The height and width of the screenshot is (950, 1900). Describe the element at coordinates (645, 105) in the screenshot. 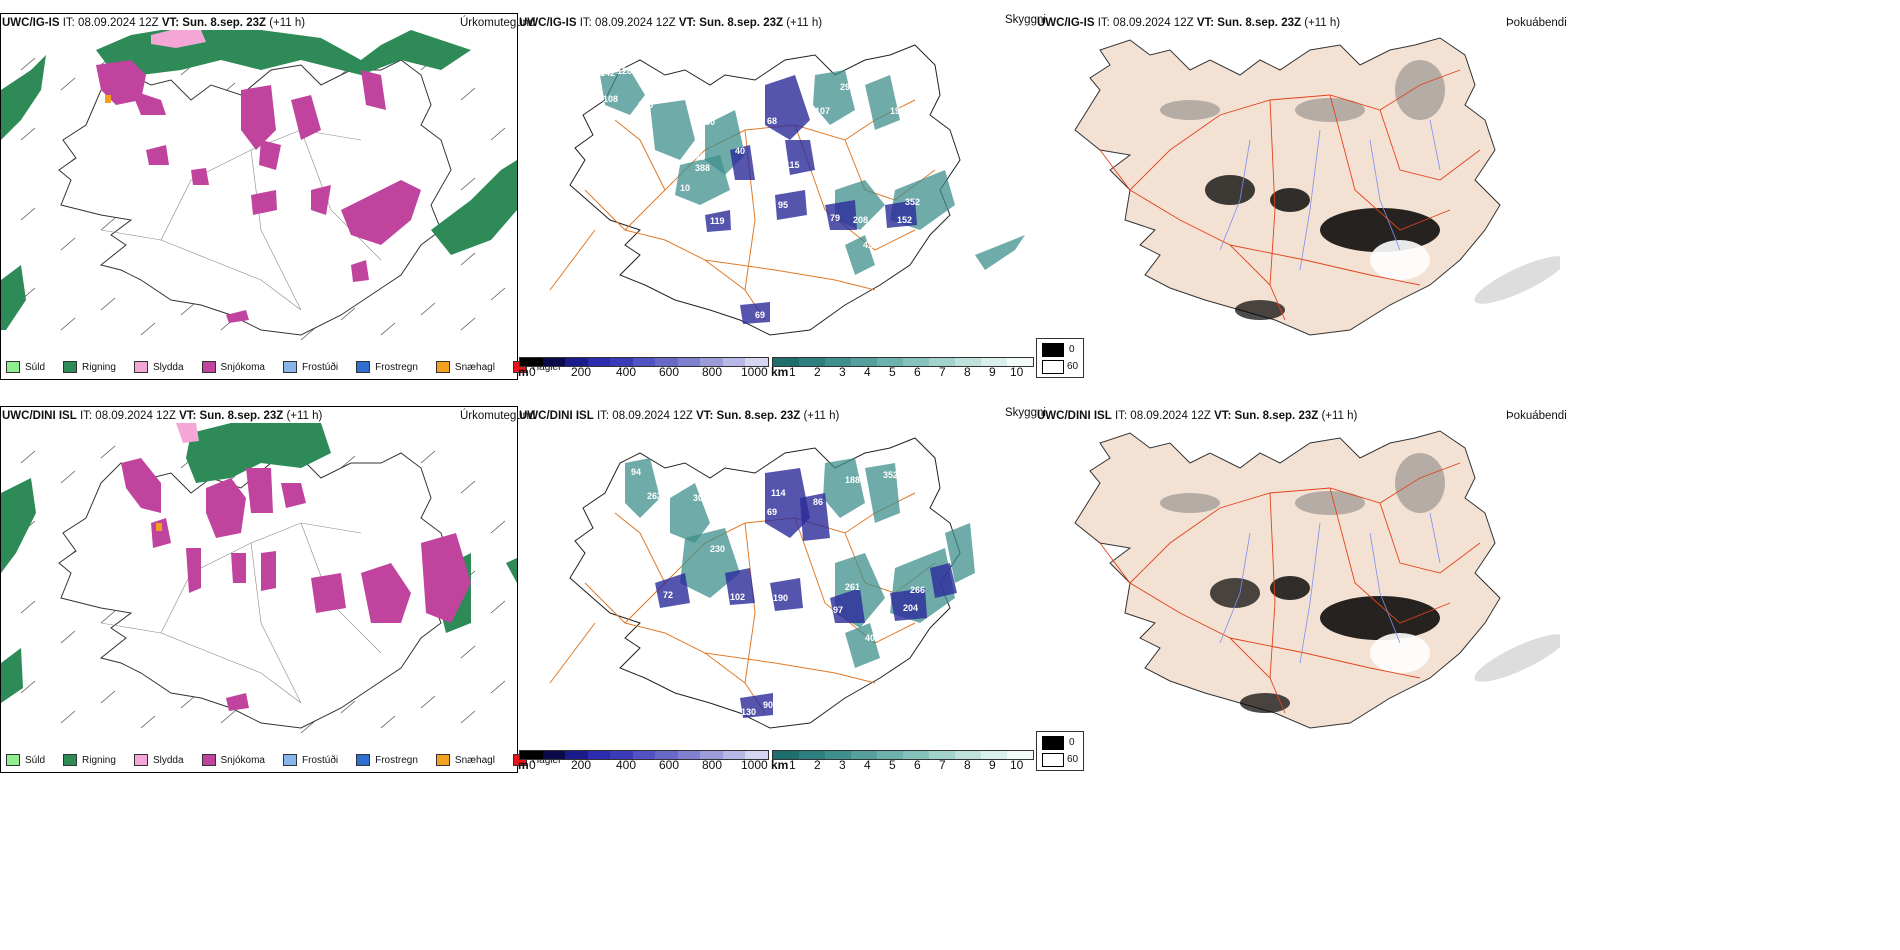

I see `vis-label: 175` at that location.